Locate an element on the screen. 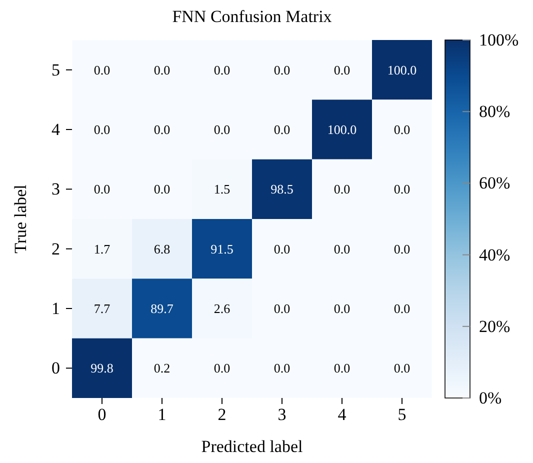 The image size is (533, 463). data-label: 91.5 is located at coordinates (222, 248).